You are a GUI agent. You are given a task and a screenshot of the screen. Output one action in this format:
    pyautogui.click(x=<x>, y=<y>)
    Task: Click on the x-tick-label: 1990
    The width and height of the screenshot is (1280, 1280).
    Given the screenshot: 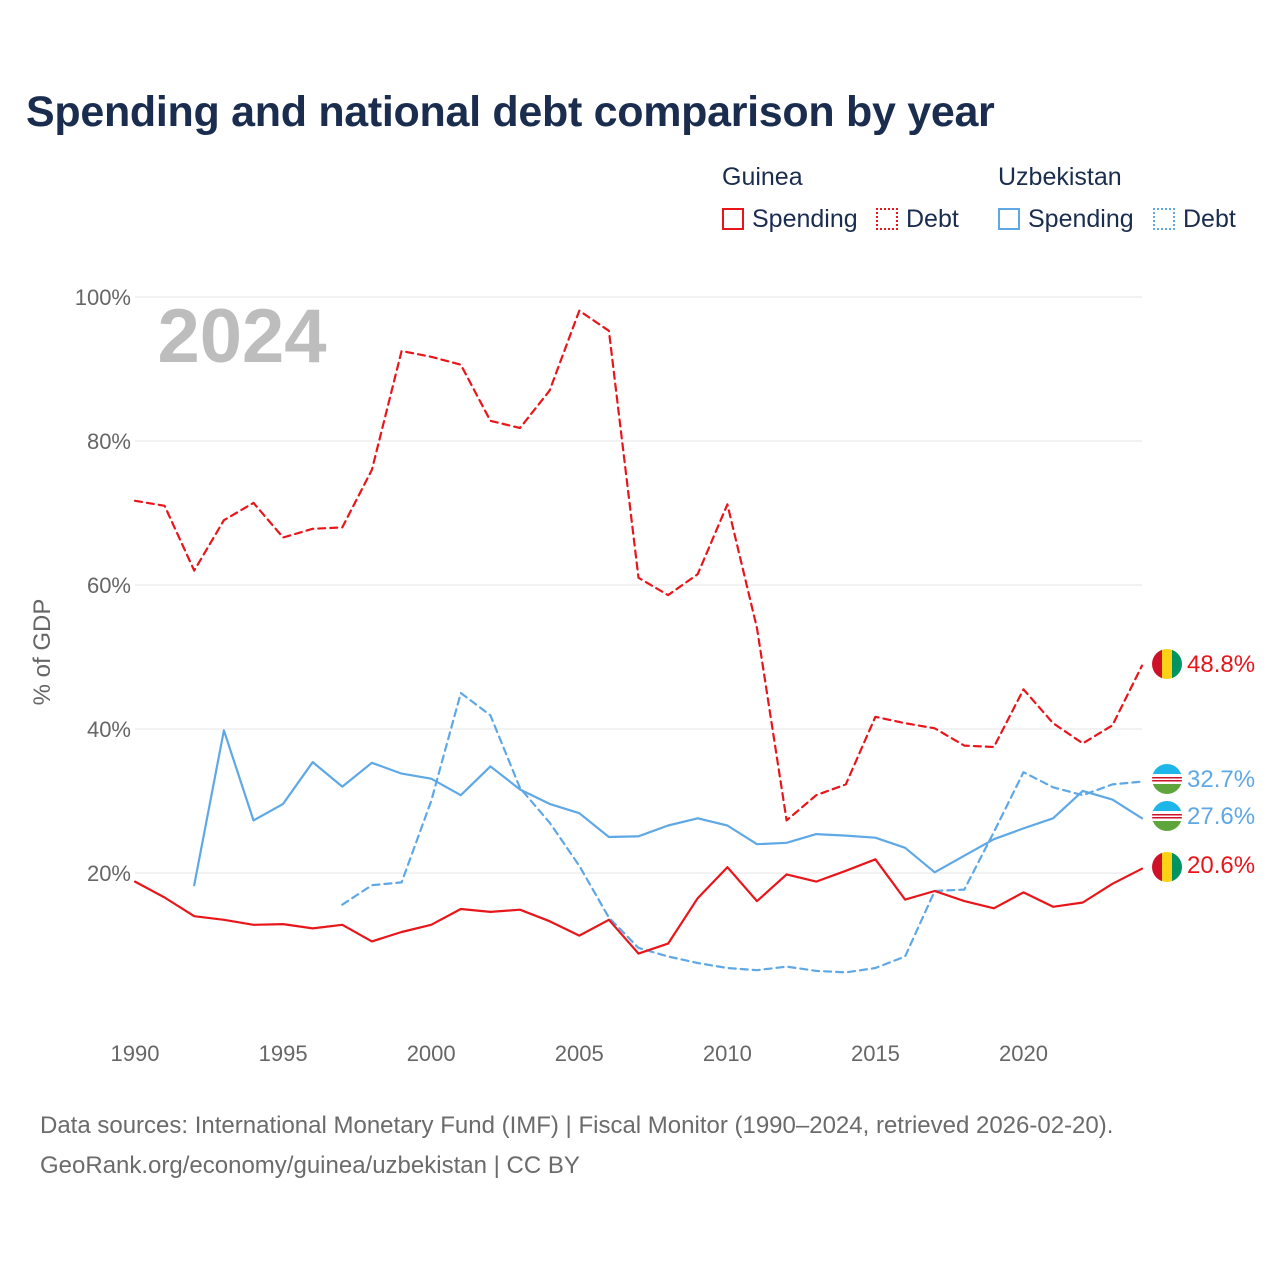 What is the action you would take?
    pyautogui.click(x=135, y=1053)
    